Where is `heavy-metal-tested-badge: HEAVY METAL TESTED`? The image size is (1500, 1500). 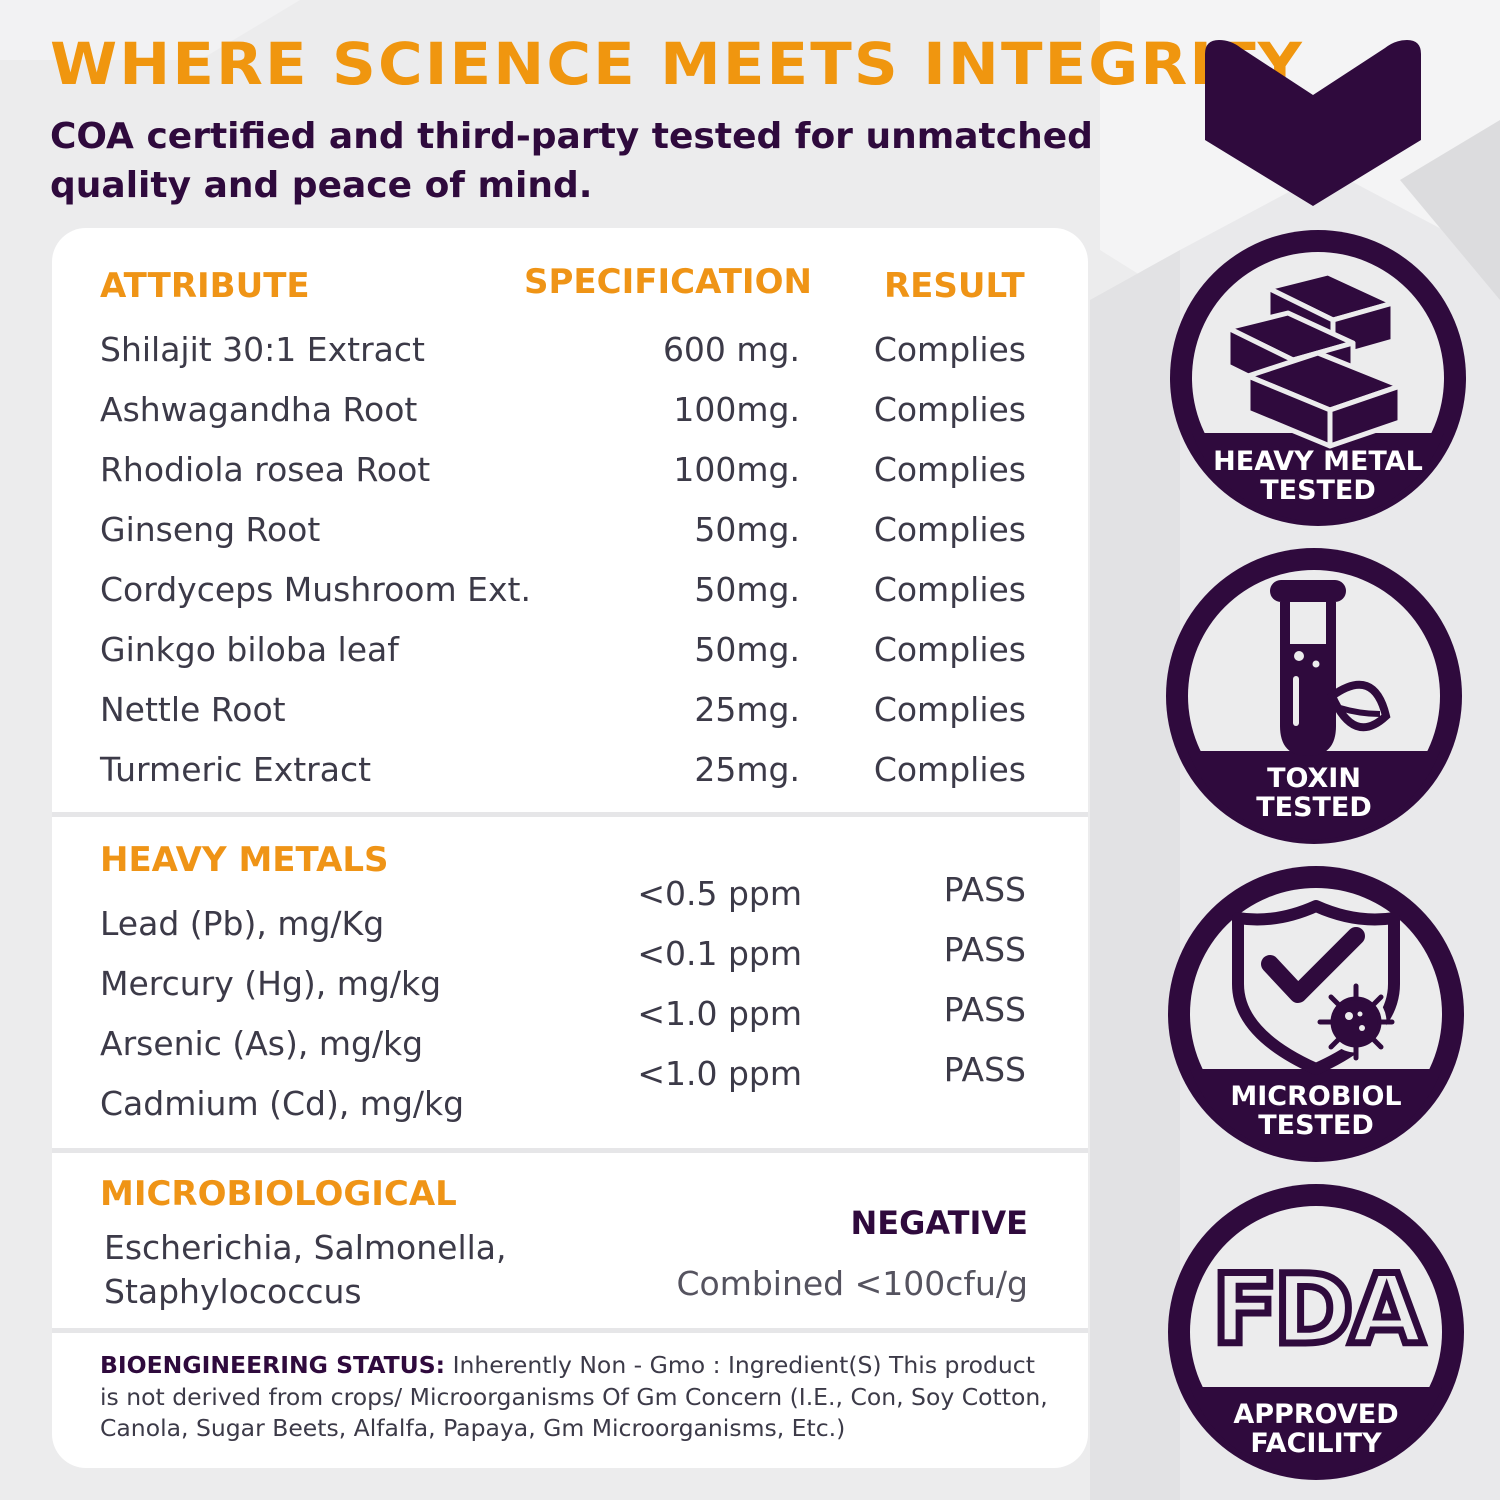
heavy-metal-tested-badge: HEAVY METAL TESTED is located at coordinates (1318, 378).